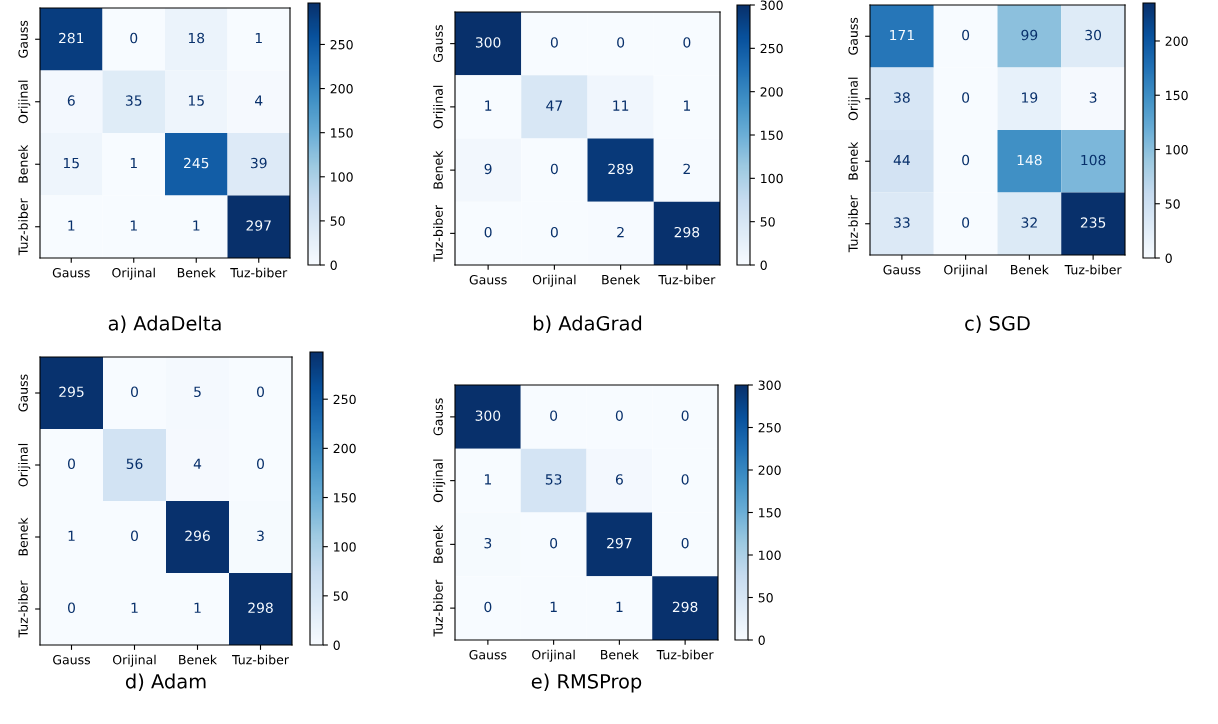 Image resolution: width=1218 pixels, height=724 pixels. Describe the element at coordinates (902, 97) in the screenshot. I see `data-label: 38` at that location.